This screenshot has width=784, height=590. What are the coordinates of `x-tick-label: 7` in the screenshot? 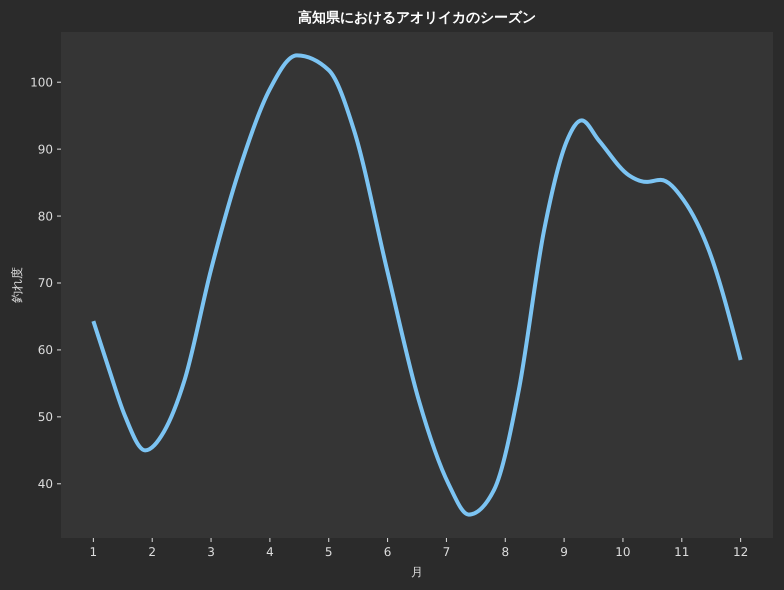 It's located at (446, 552).